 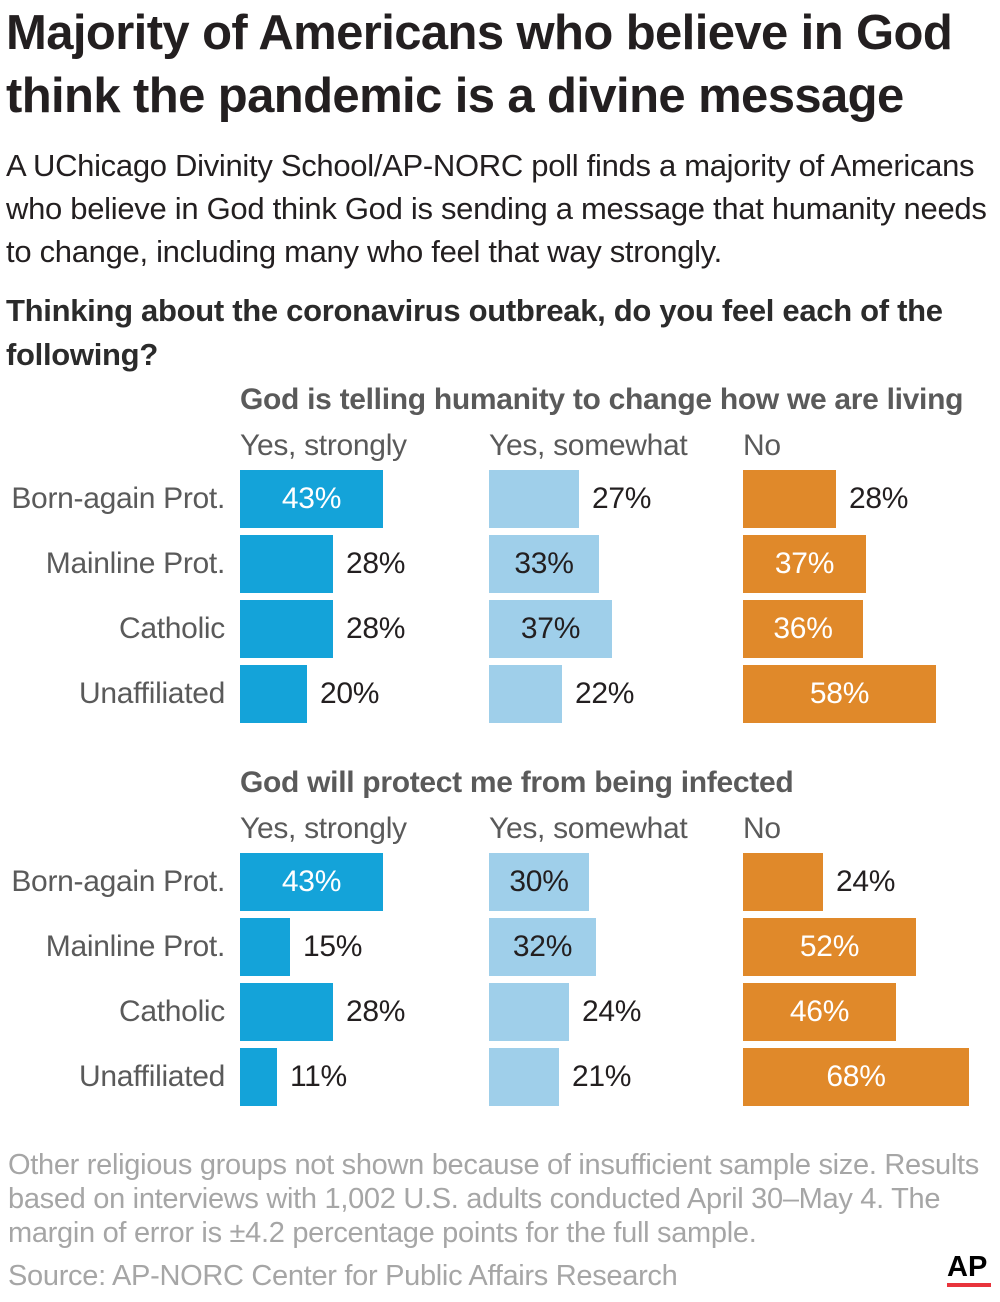 What do you see at coordinates (622, 498) in the screenshot?
I see `data-label-yes-somewhat-born-again-prot: 27%` at bounding box center [622, 498].